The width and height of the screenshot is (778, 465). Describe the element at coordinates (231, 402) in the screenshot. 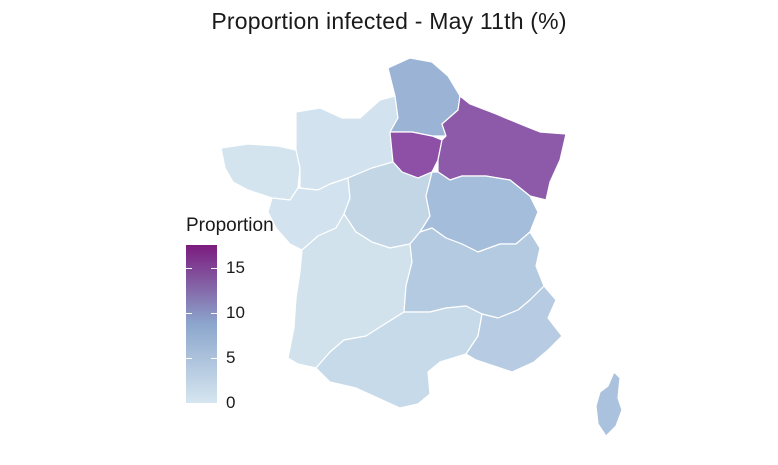

I see `legend-tick-label: 0` at that location.